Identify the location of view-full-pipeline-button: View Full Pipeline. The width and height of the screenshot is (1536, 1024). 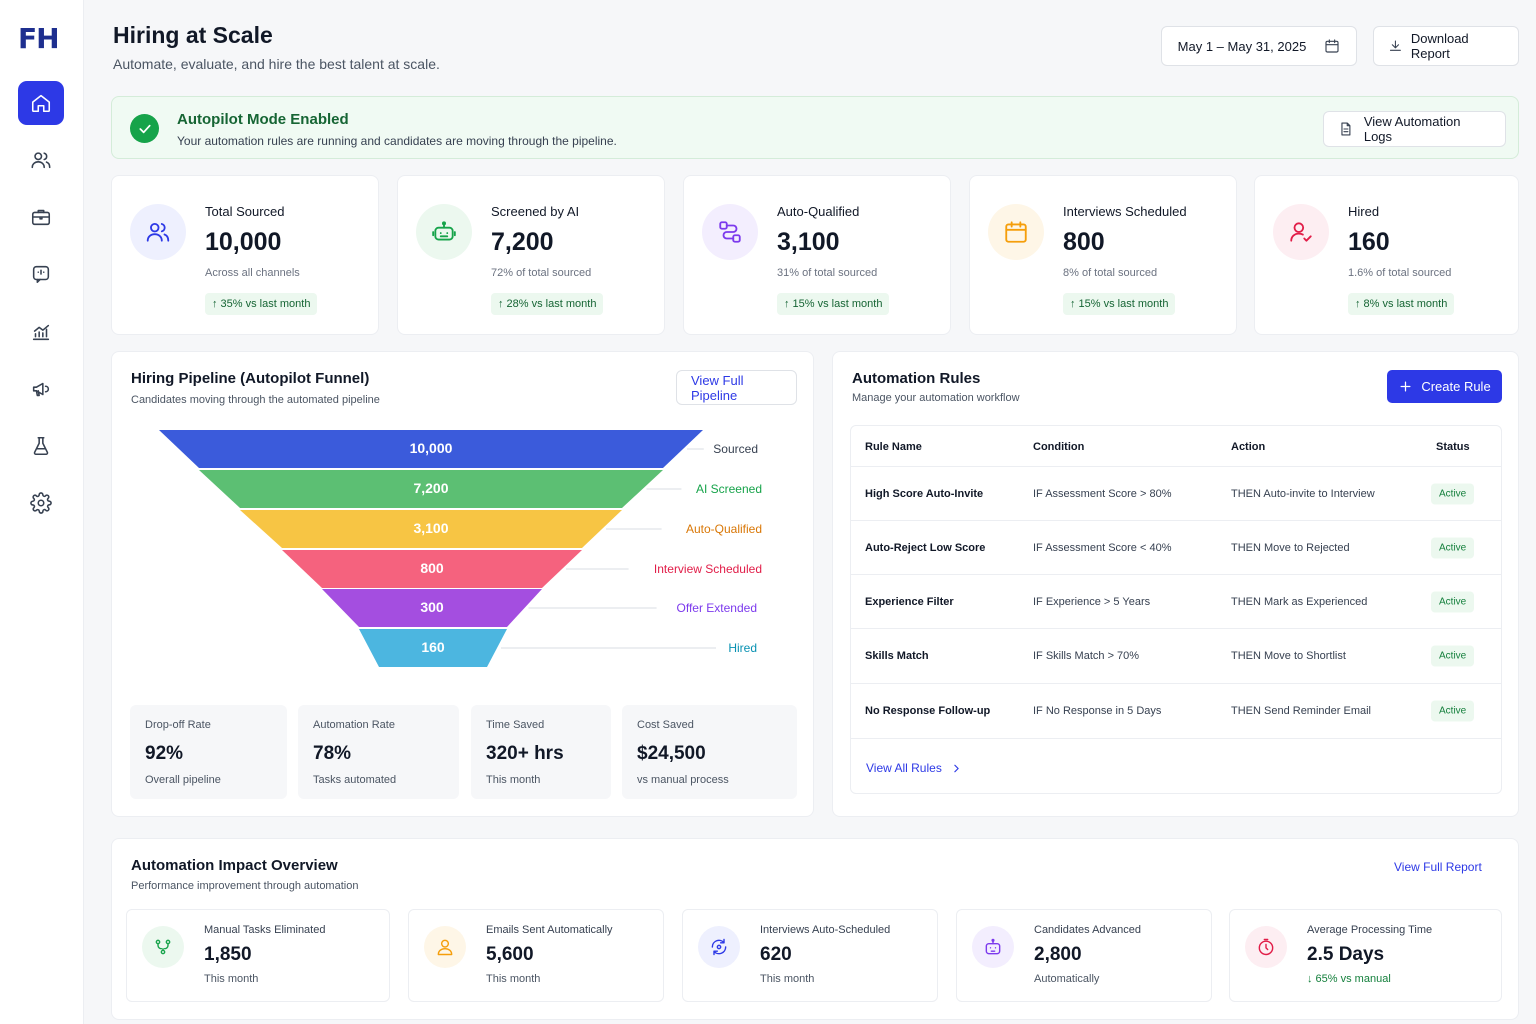
(736, 387).